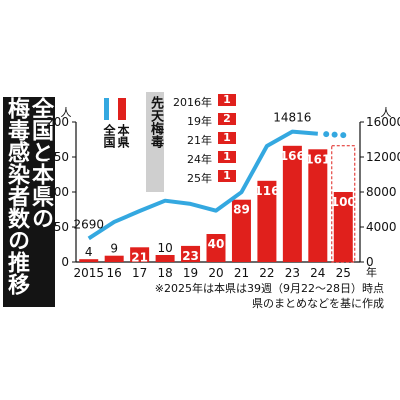  I want to click on congenital-table: 2016年 1 19年 2 21年 1 24年 1 25年 1, so click(202, 142).